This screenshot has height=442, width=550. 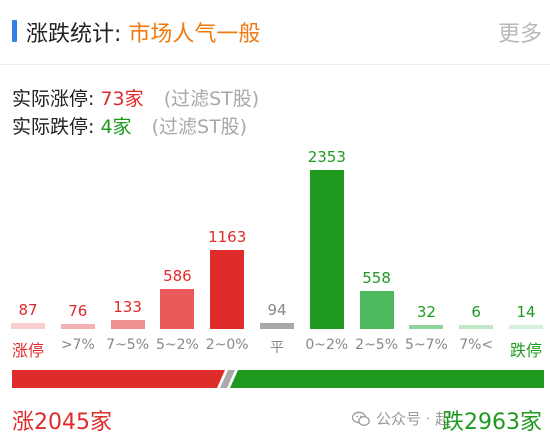 I want to click on bar-value-2: 133, so click(x=127, y=307).